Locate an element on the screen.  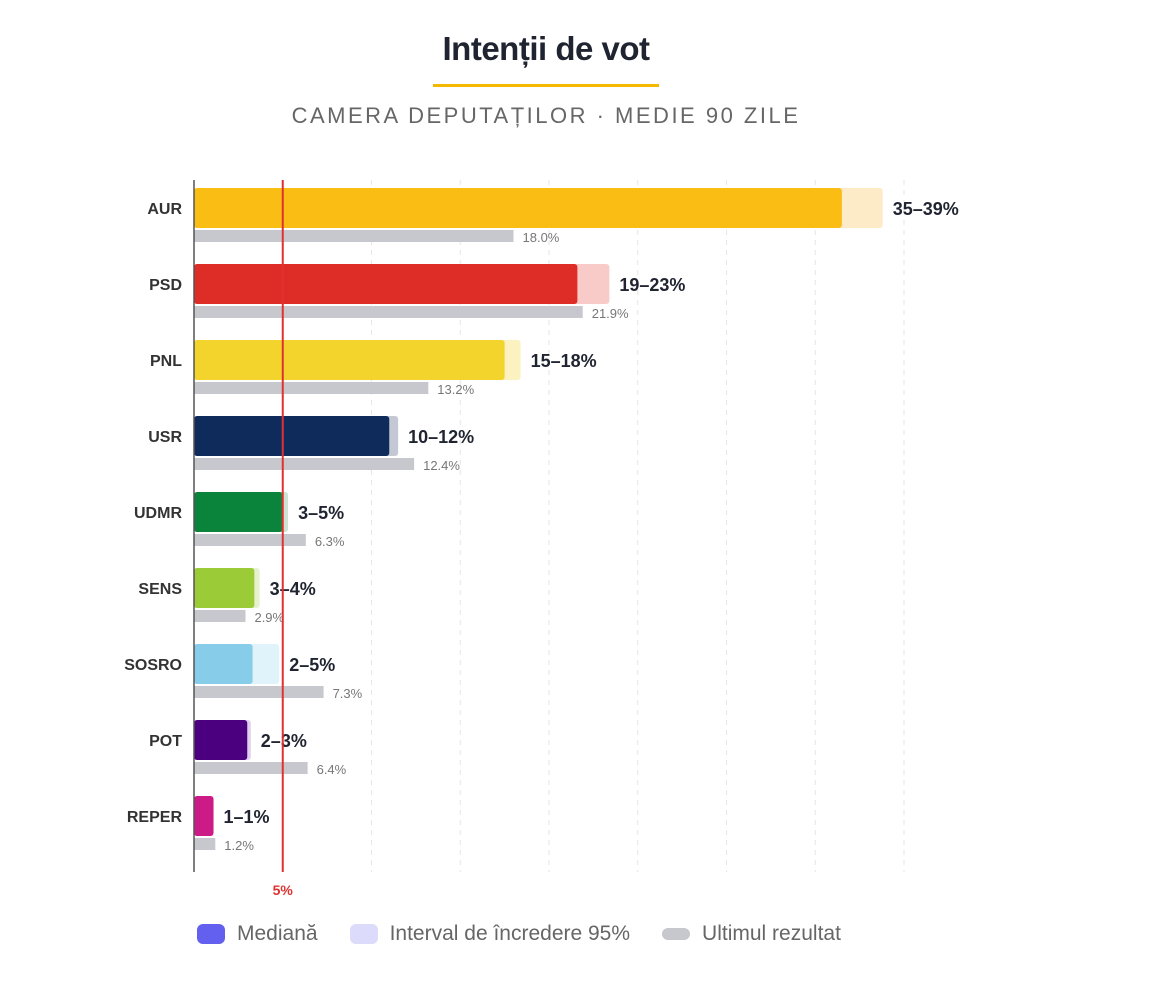
legend-label: Ultimul rezultat is located at coordinates (771, 933).